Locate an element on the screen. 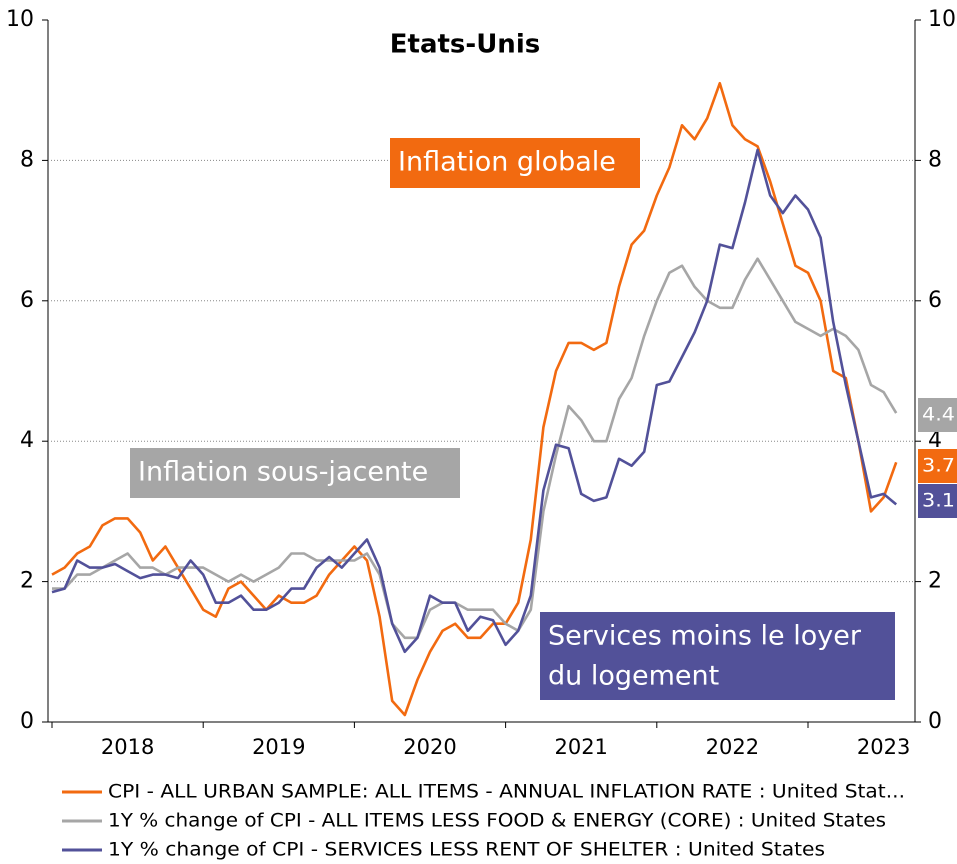 The height and width of the screenshot is (864, 957). end-label: 3.1 is located at coordinates (938, 501).